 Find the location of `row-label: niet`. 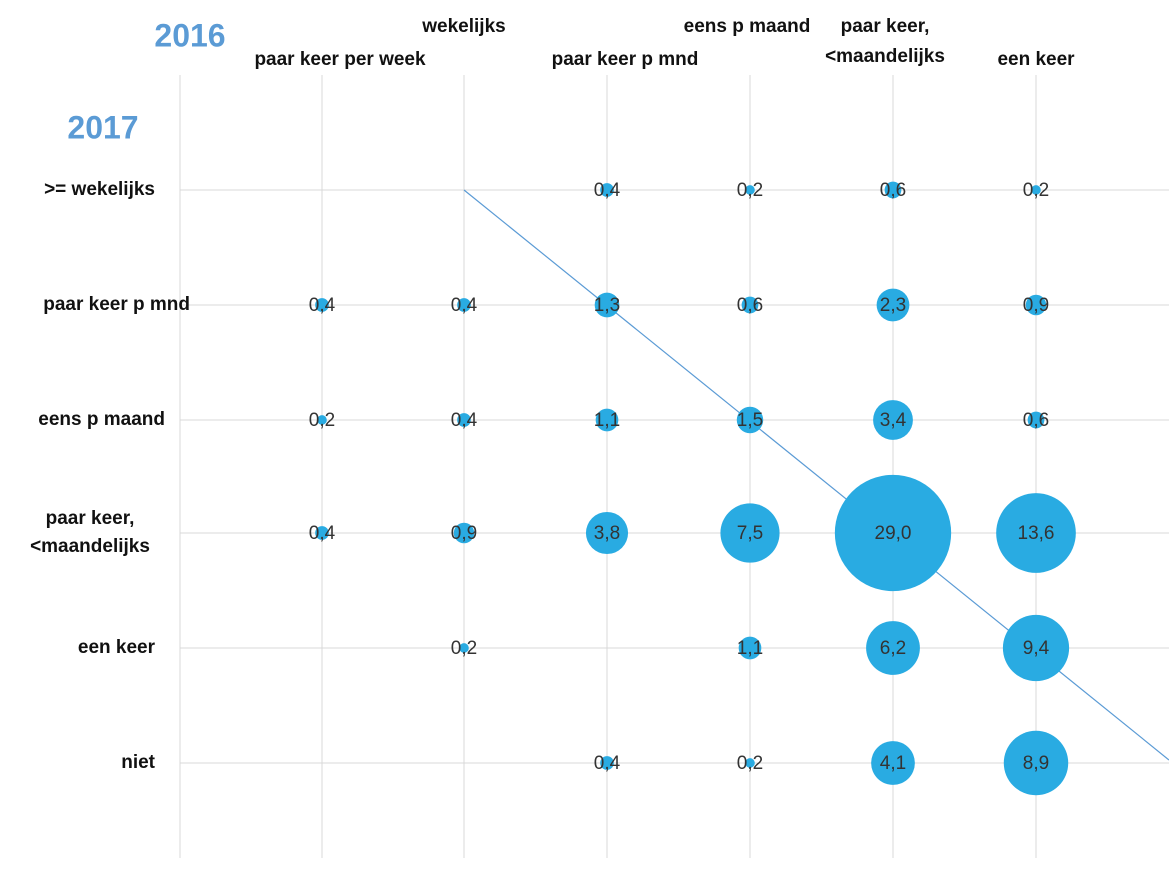

row-label: niet is located at coordinates (138, 762).